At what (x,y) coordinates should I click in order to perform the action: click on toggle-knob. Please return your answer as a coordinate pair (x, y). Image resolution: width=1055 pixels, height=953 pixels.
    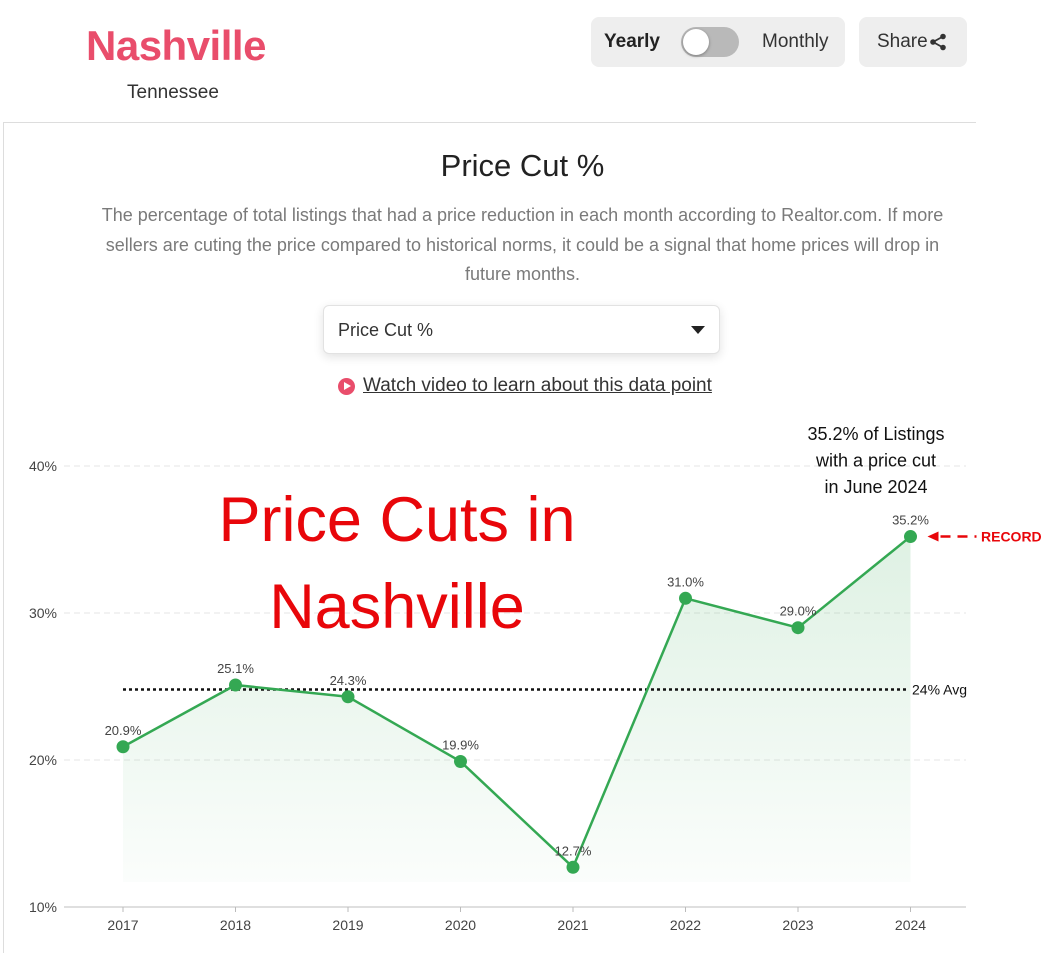
    Looking at the image, I should click on (696, 42).